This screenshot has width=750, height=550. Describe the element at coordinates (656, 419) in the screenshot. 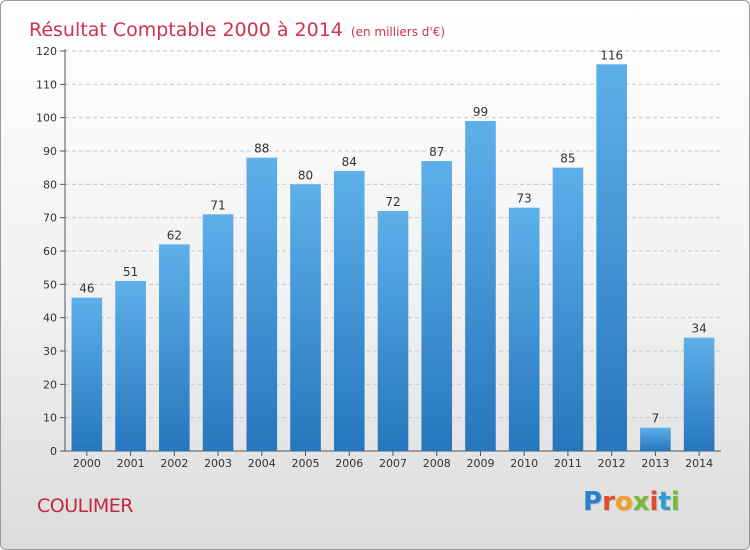

I see `data-label: 7` at that location.